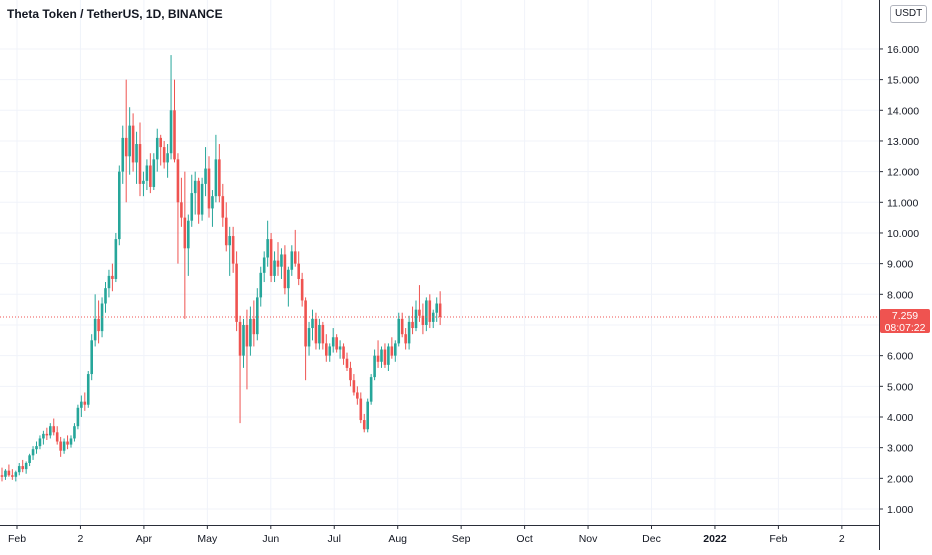 Image resolution: width=932 pixels, height=555 pixels. What do you see at coordinates (903, 50) in the screenshot?
I see `price-tick-label: 16.000` at bounding box center [903, 50].